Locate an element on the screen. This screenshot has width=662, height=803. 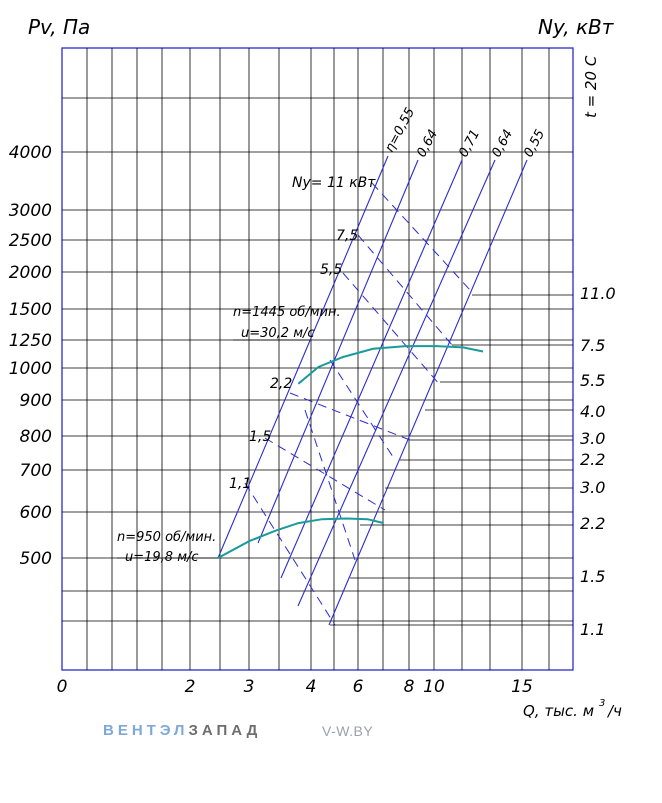
power-label: 5,5 is located at coordinates (331, 270).